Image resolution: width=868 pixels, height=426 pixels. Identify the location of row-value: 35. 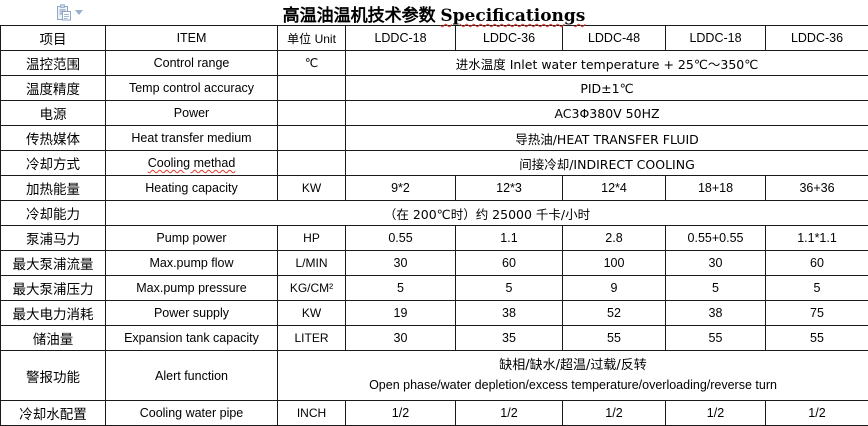
(509, 338).